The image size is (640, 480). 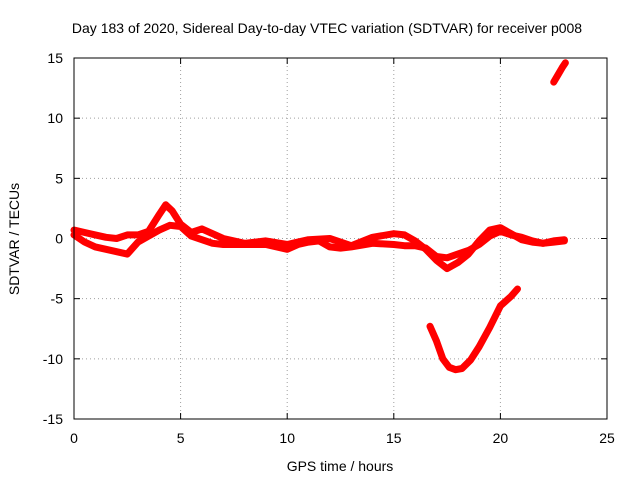 What do you see at coordinates (74, 438) in the screenshot?
I see `x-tick-label: 0` at bounding box center [74, 438].